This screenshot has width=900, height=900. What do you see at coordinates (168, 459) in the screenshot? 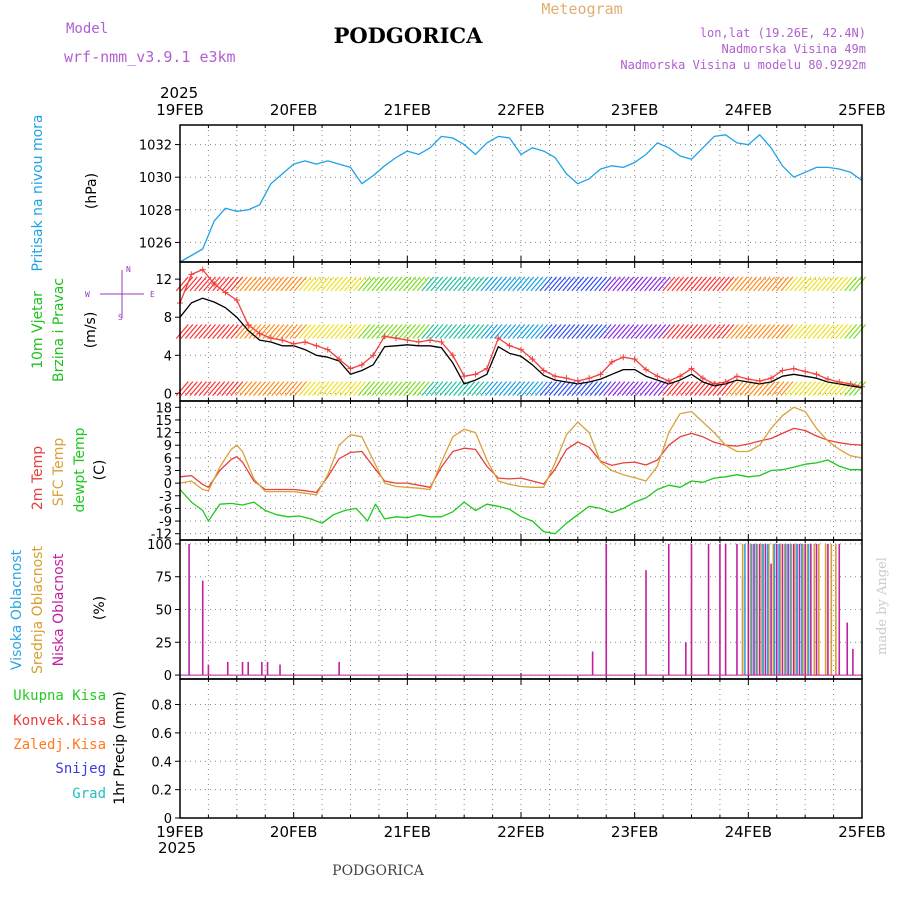
I see `y-tick-label: 6` at bounding box center [168, 459].